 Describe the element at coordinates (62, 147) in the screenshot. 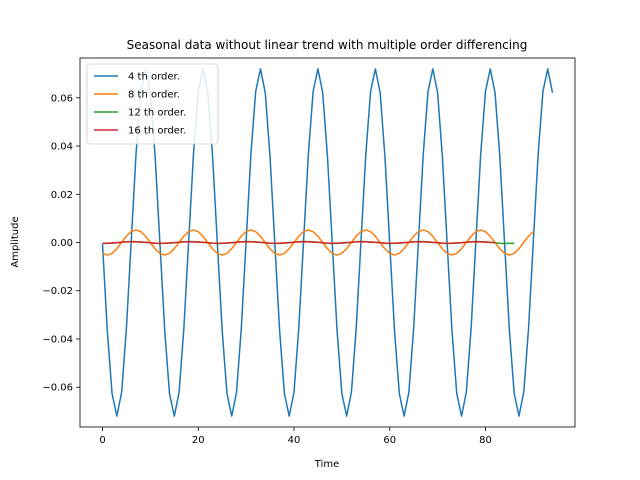

I see `y-tick-label: 0.04` at that location.